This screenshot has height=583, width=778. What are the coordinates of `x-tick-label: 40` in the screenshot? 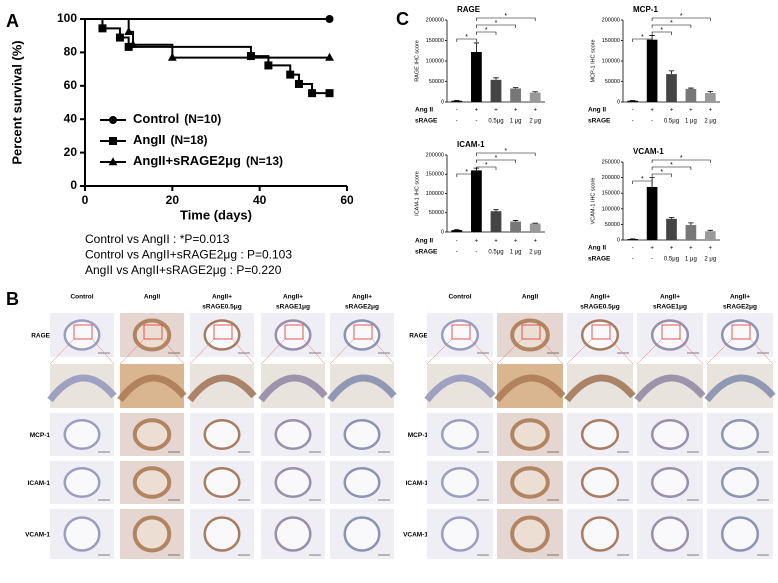 It's located at (260, 200).